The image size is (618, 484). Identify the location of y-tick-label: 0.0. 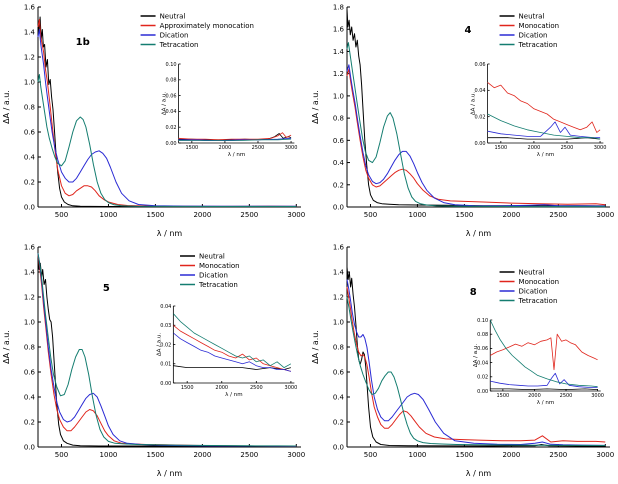
(29, 208).